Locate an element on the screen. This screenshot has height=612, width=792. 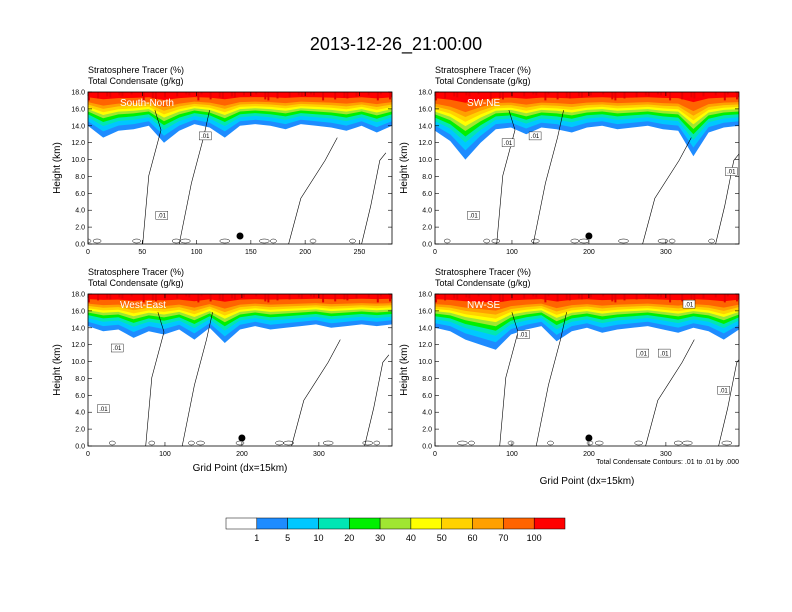
contour-label-box is located at coordinates (103, 408).